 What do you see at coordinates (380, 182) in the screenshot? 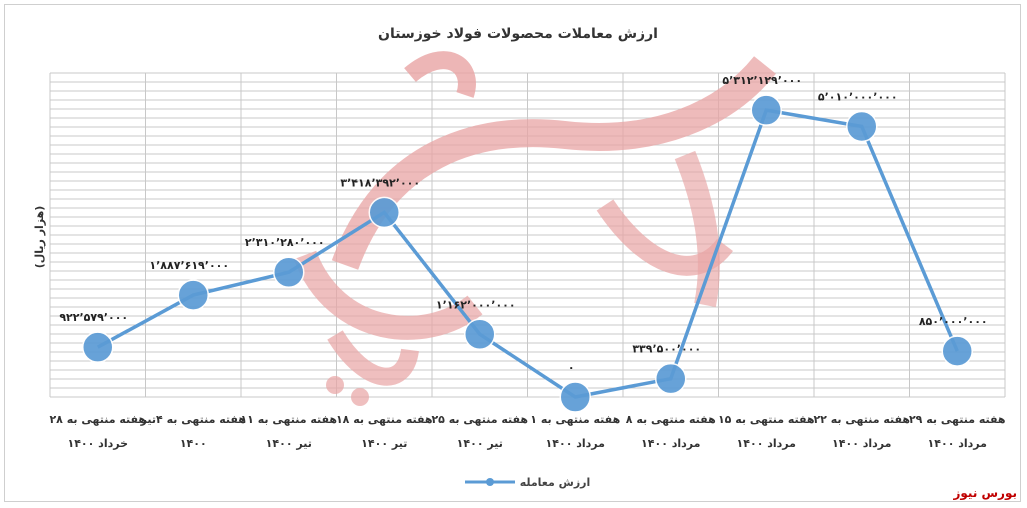
I see `data-label: ۳٬۴۱۸٬۳۹۲٬۰۰۰` at bounding box center [380, 182].